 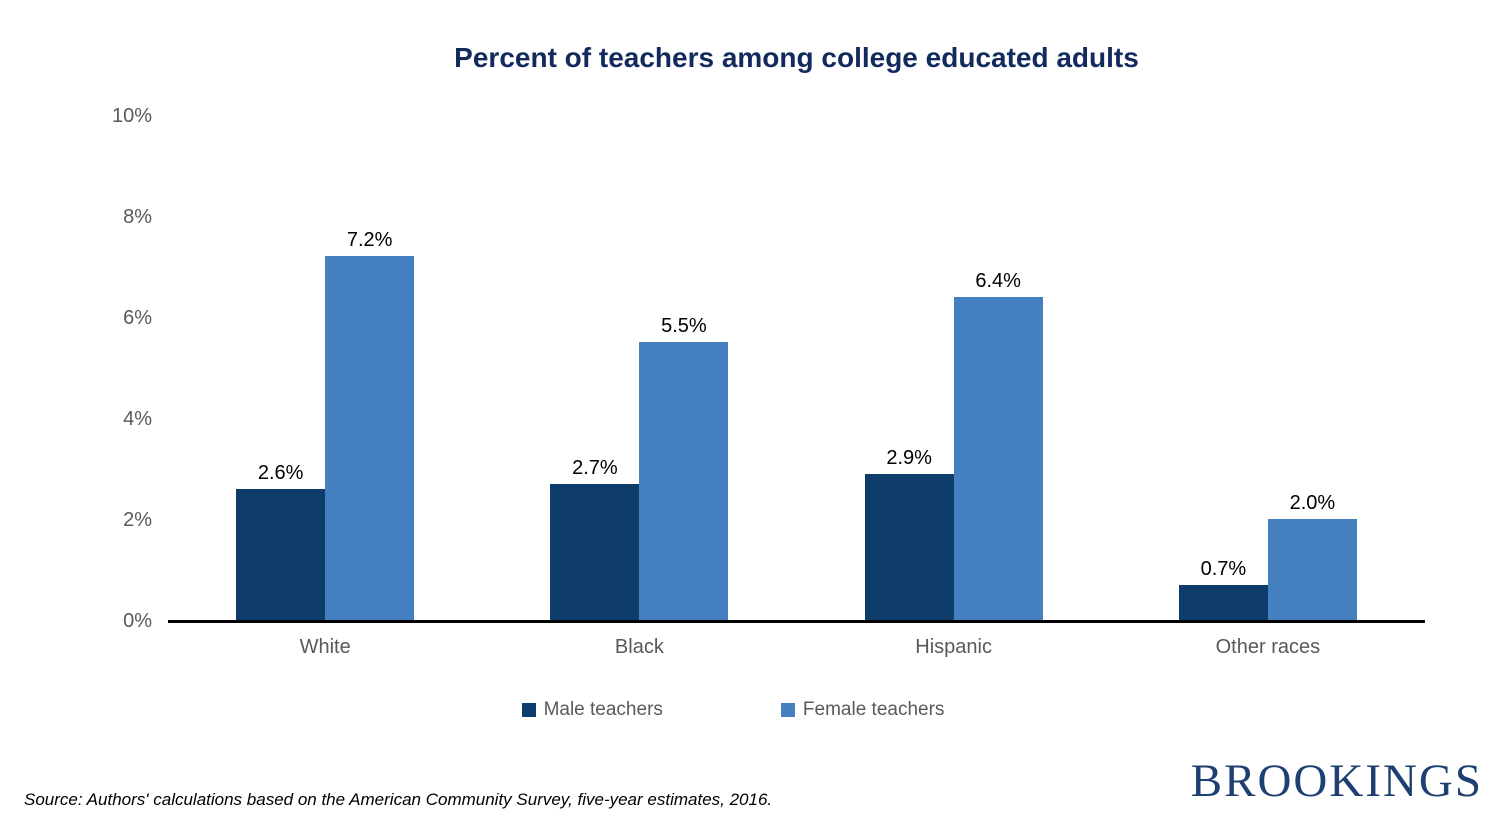 I want to click on legend: Male teachers Female teachers, so click(x=733, y=709).